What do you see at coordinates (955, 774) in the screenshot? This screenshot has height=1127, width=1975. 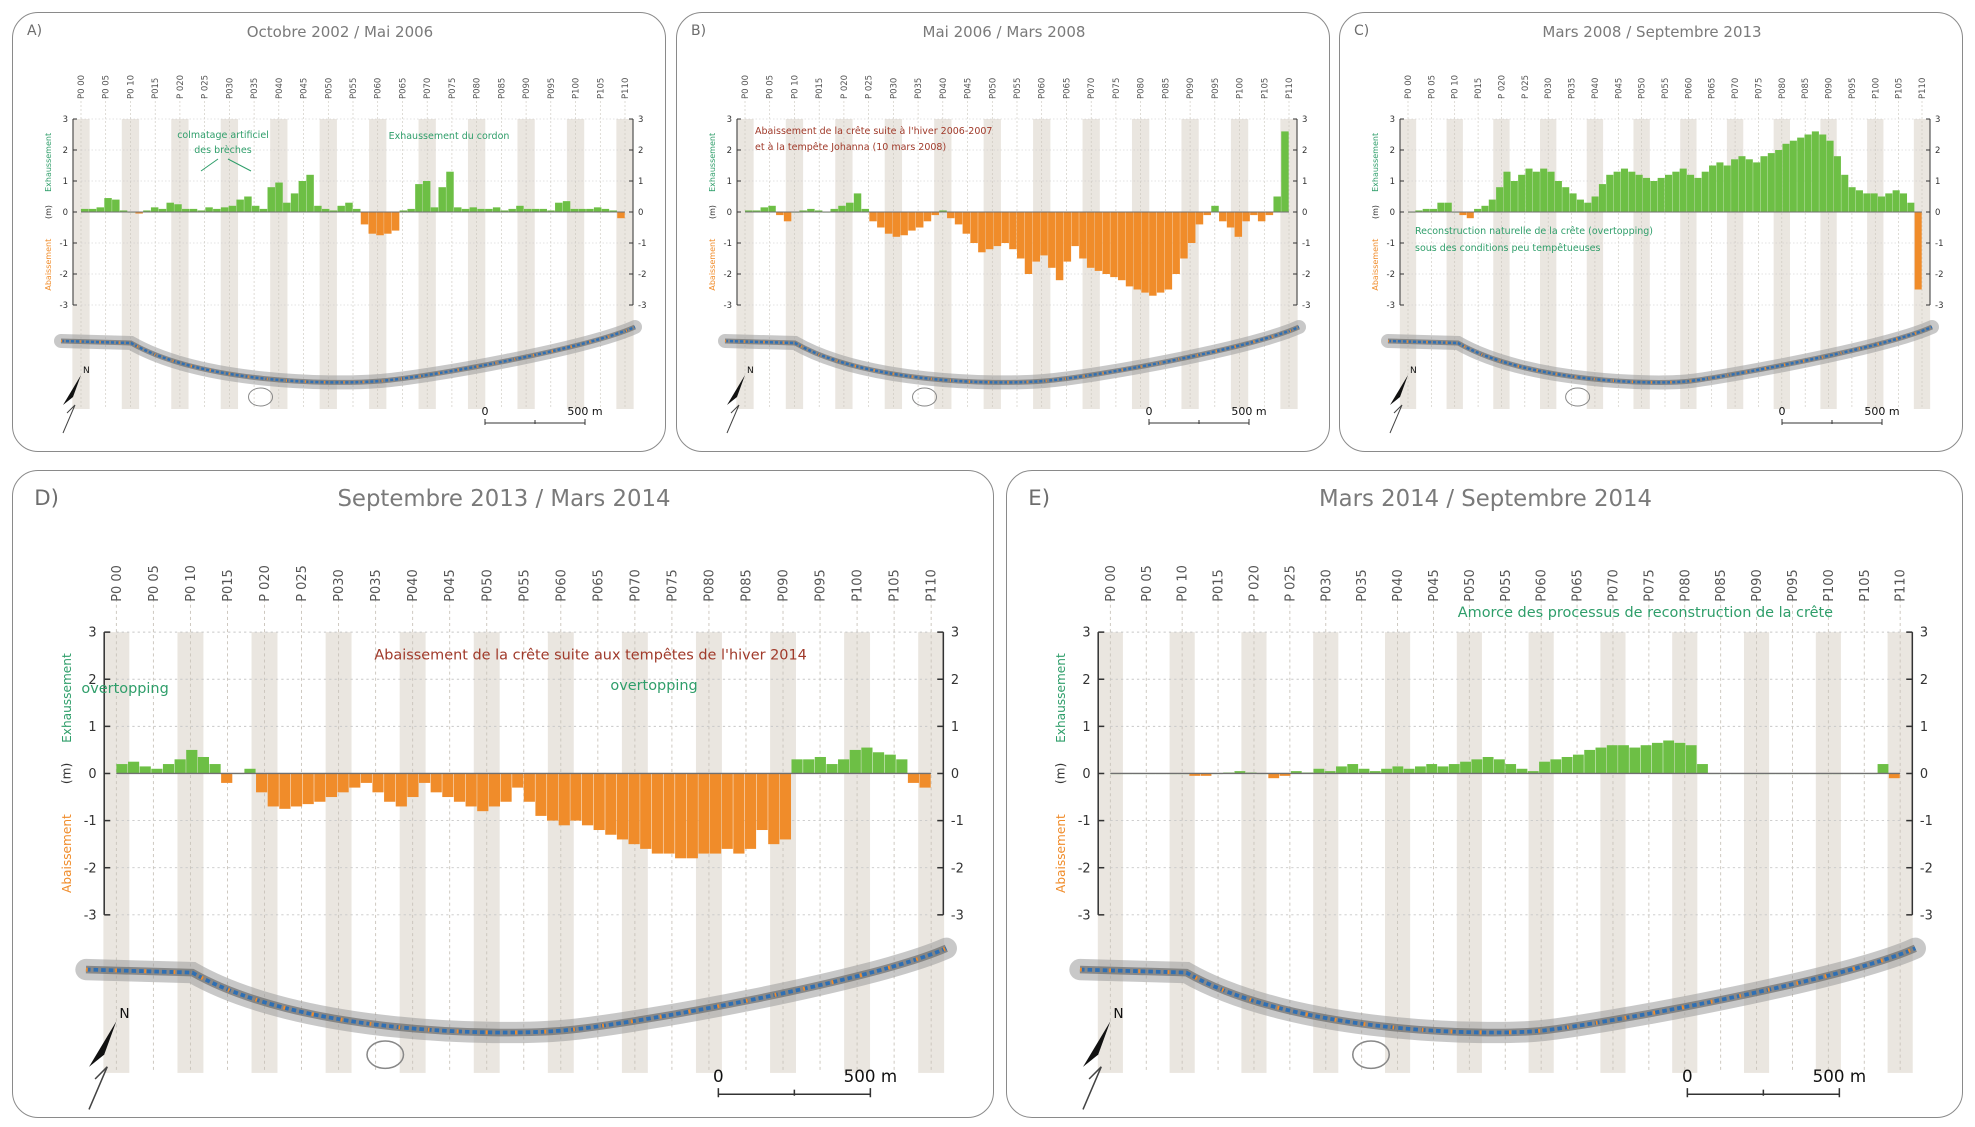 I see `y-tick-label: 0` at bounding box center [955, 774].